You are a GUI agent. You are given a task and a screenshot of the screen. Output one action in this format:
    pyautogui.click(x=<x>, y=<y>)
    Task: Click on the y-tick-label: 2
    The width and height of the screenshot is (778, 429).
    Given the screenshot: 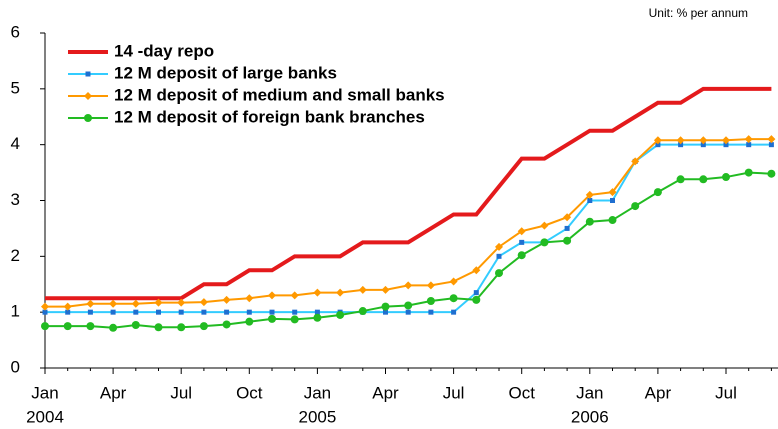 What is the action you would take?
    pyautogui.click(x=15, y=255)
    